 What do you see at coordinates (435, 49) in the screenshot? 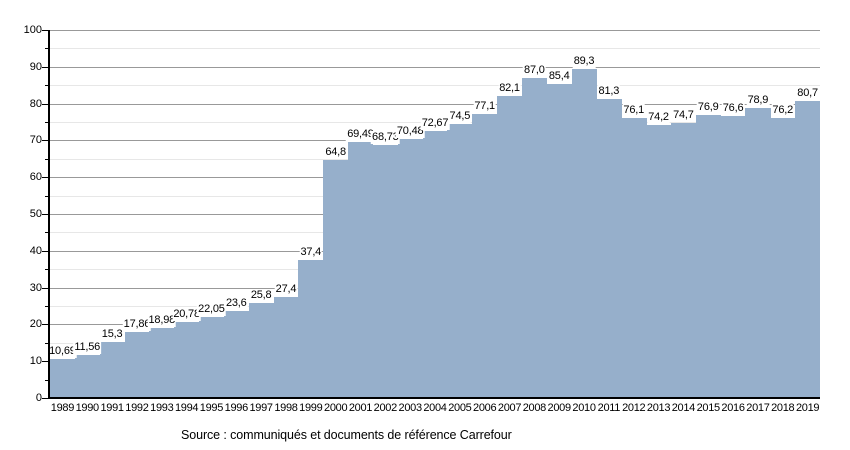
I see `minor-gridline` at bounding box center [435, 49].